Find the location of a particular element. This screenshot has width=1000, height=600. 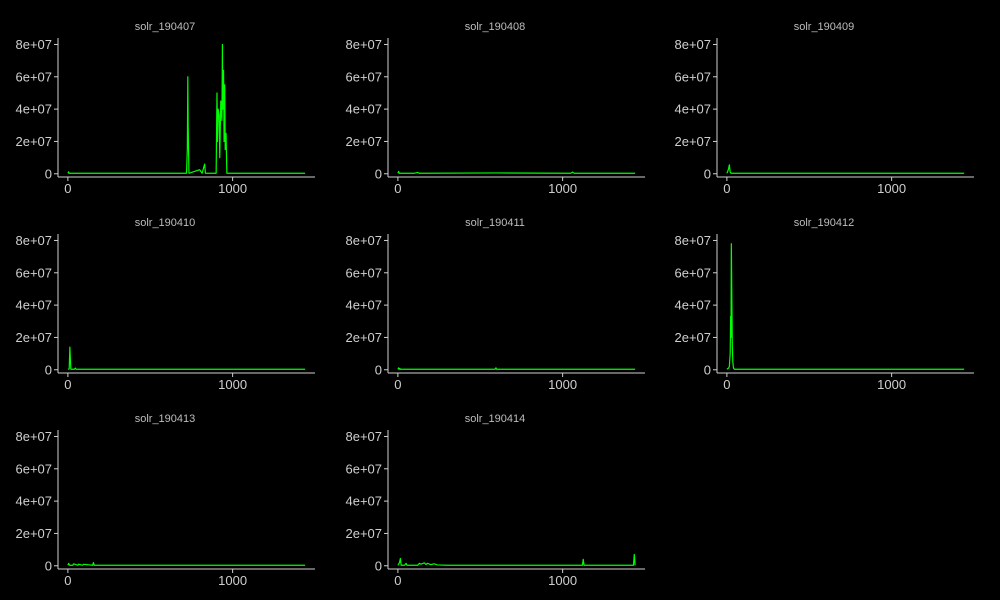

chart-panel-7: solr_190413 0 2e+07 4e+07 6e+07 8e+07 0 1000 is located at coordinates (165, 490).